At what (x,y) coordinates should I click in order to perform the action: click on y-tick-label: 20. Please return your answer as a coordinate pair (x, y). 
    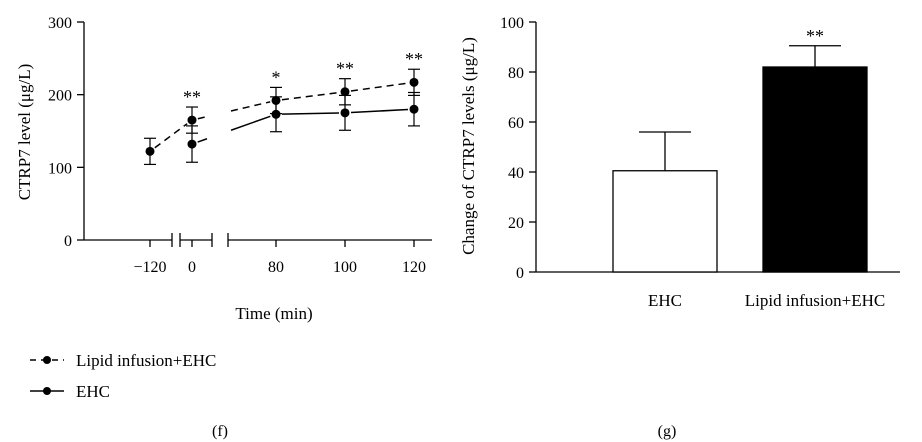
    Looking at the image, I should click on (516, 223).